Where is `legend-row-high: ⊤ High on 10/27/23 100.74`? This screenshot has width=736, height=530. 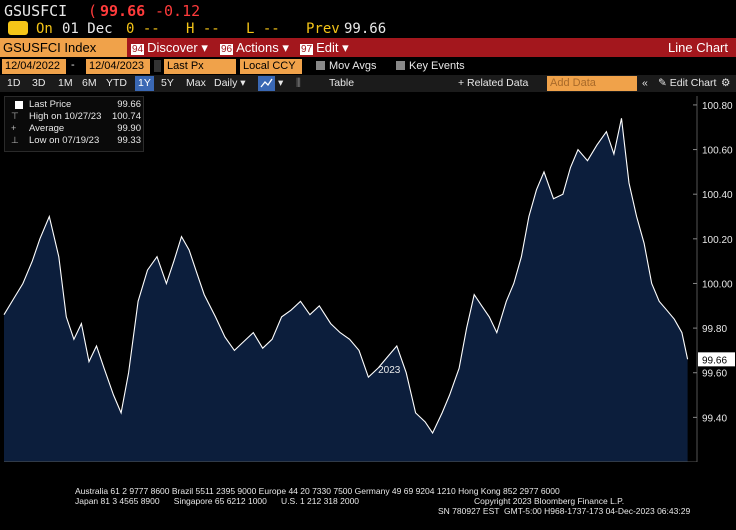
legend-row-high: ⊤ High on 10/27/23 100.74 is located at coordinates (75, 117).